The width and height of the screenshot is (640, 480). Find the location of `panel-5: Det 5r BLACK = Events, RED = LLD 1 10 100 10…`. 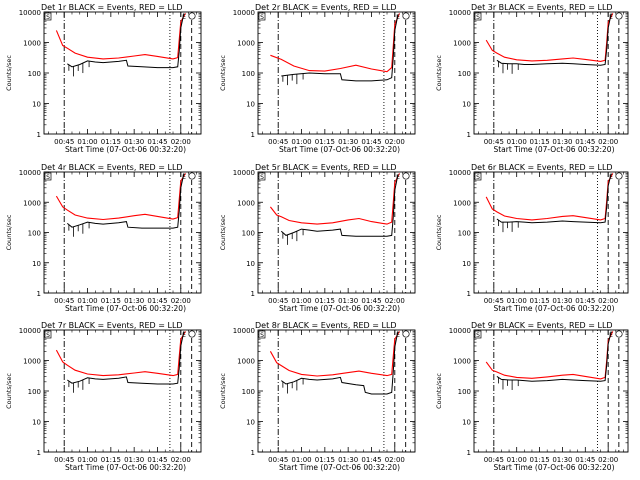

panel-5: Det 5r BLACK = Events, RED = LLD 1 10 100 10… is located at coordinates (317, 238).